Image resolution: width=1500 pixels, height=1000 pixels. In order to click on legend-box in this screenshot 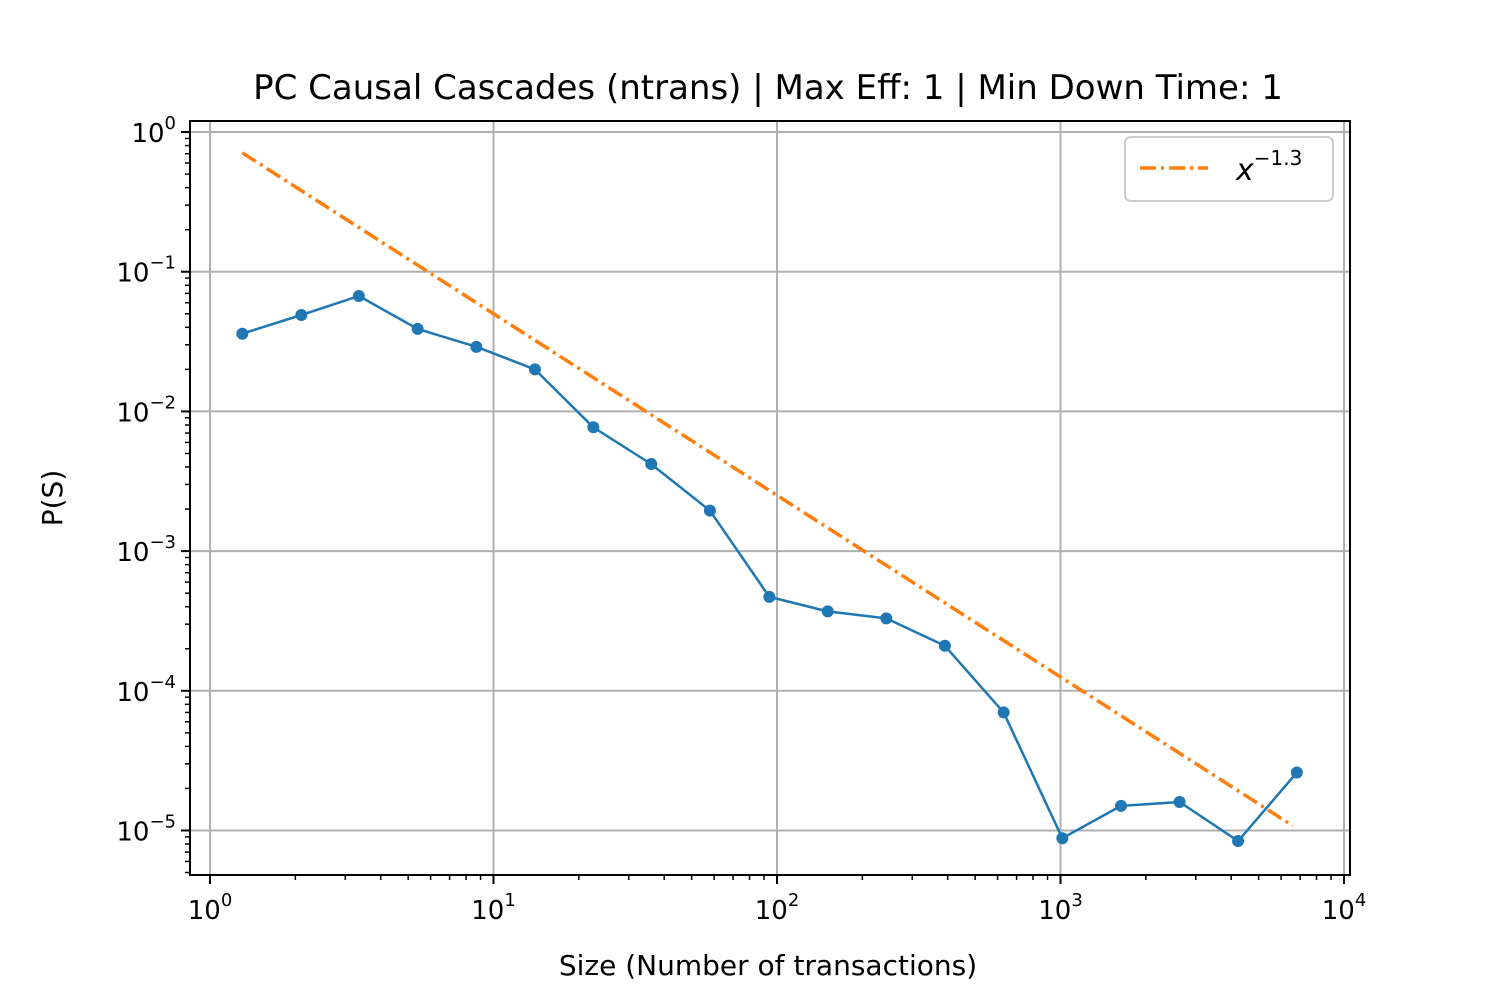, I will do `click(1229, 169)`.